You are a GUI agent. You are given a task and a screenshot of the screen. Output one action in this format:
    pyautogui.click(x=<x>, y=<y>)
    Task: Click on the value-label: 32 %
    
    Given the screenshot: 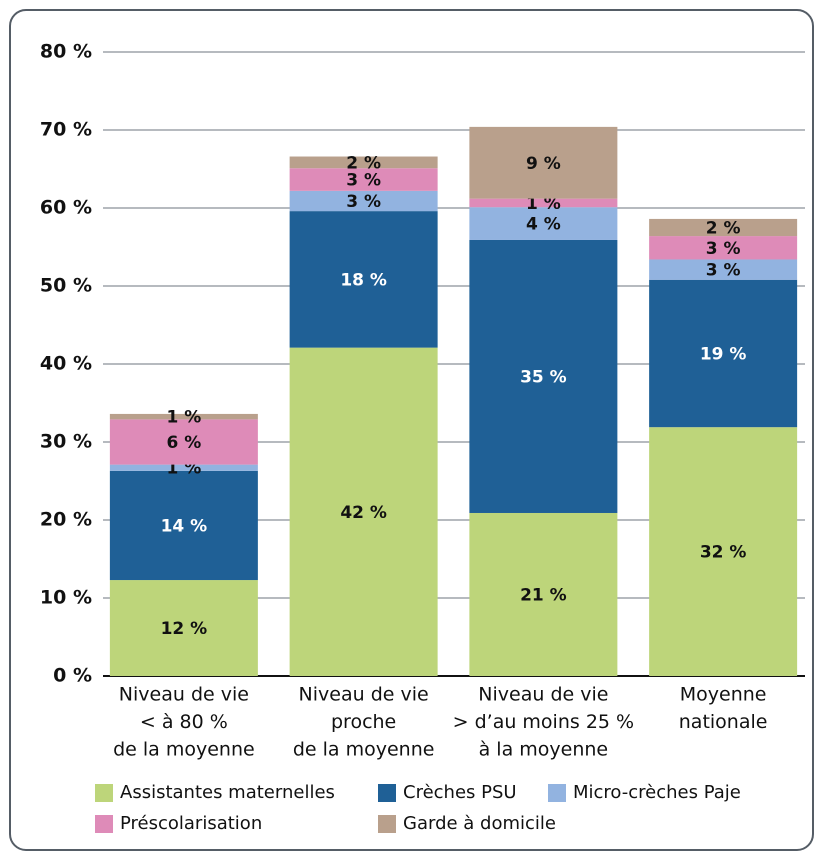 What is the action you would take?
    pyautogui.click(x=723, y=553)
    